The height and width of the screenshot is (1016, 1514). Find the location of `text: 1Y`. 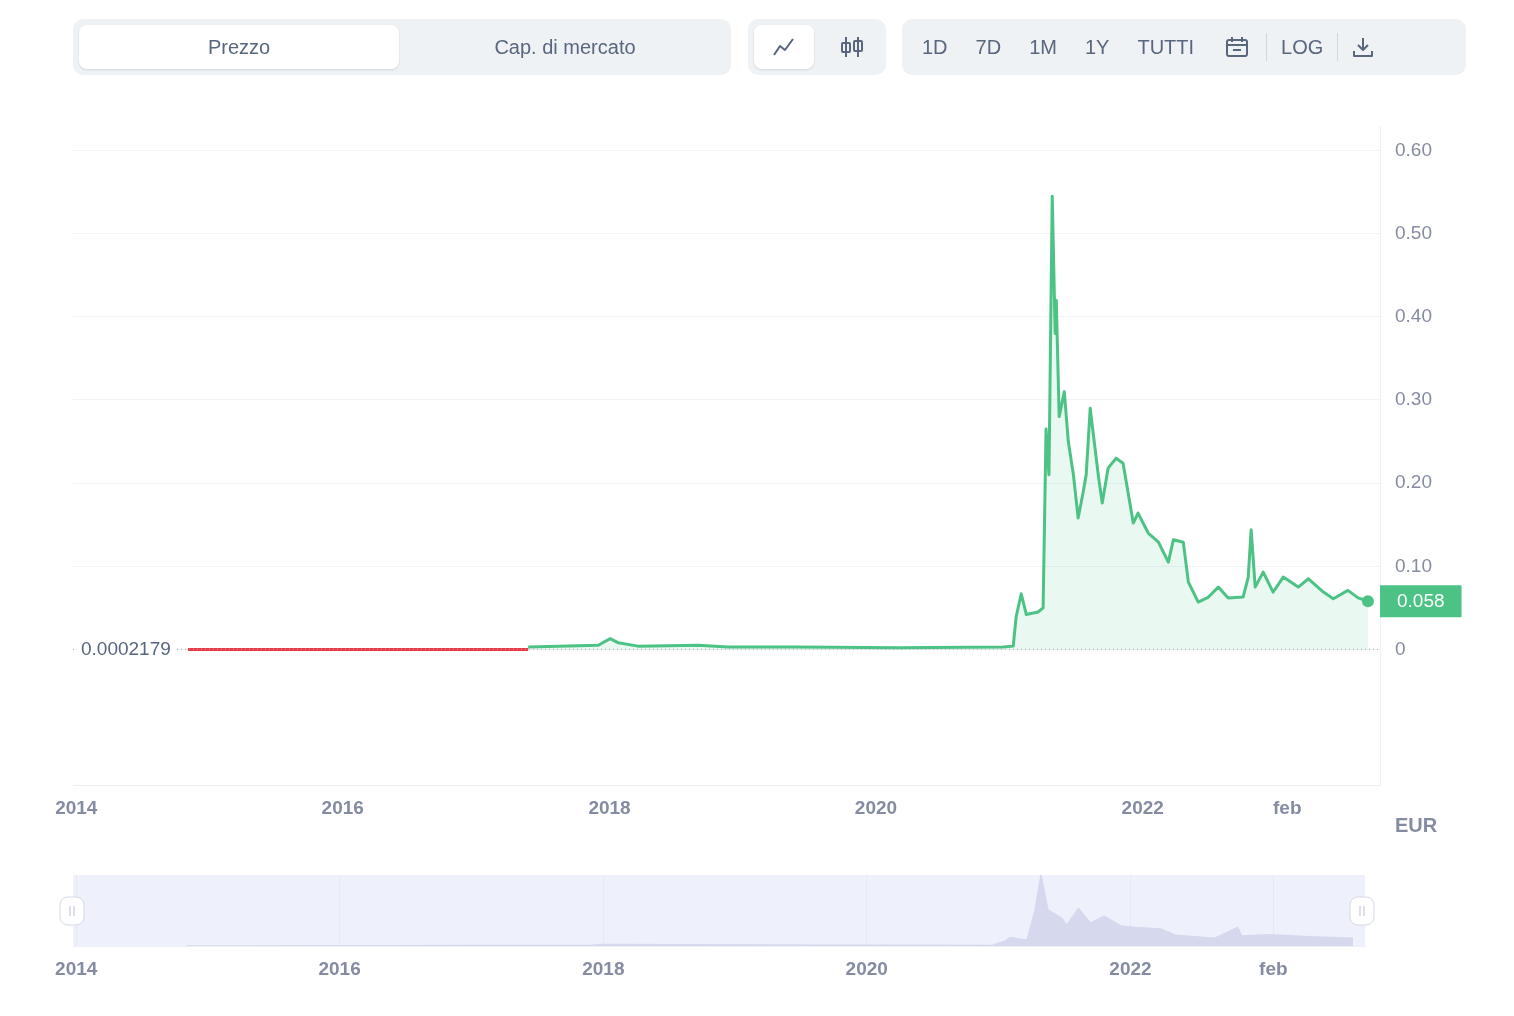

text: 1Y is located at coordinates (1097, 47).